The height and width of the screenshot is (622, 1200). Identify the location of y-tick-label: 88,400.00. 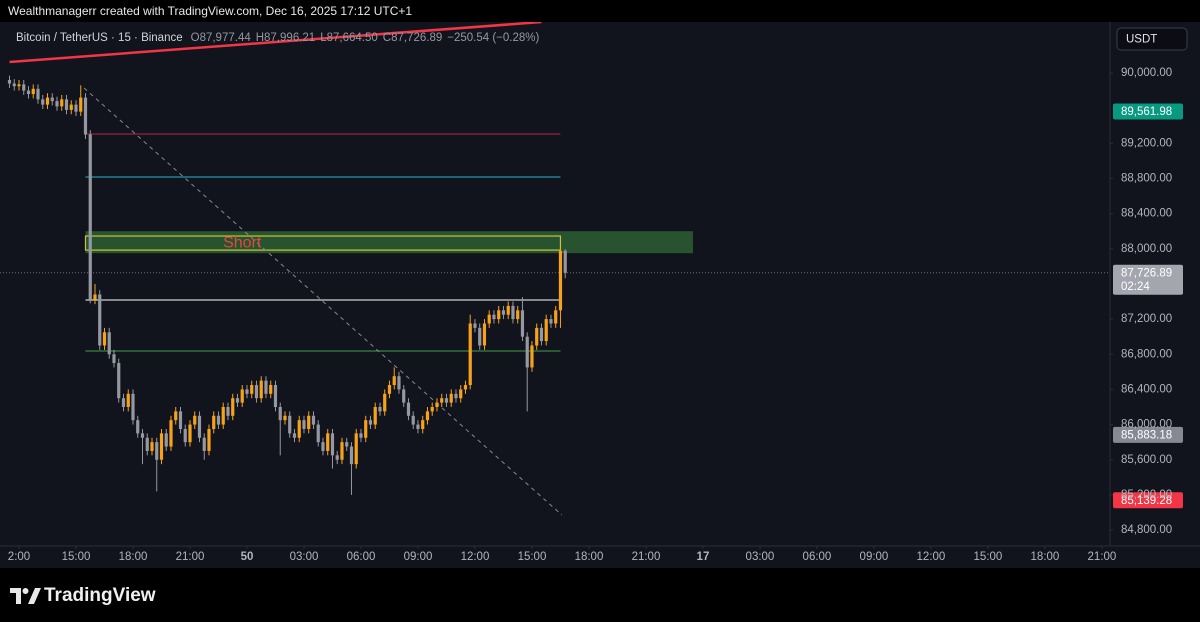
(1146, 214).